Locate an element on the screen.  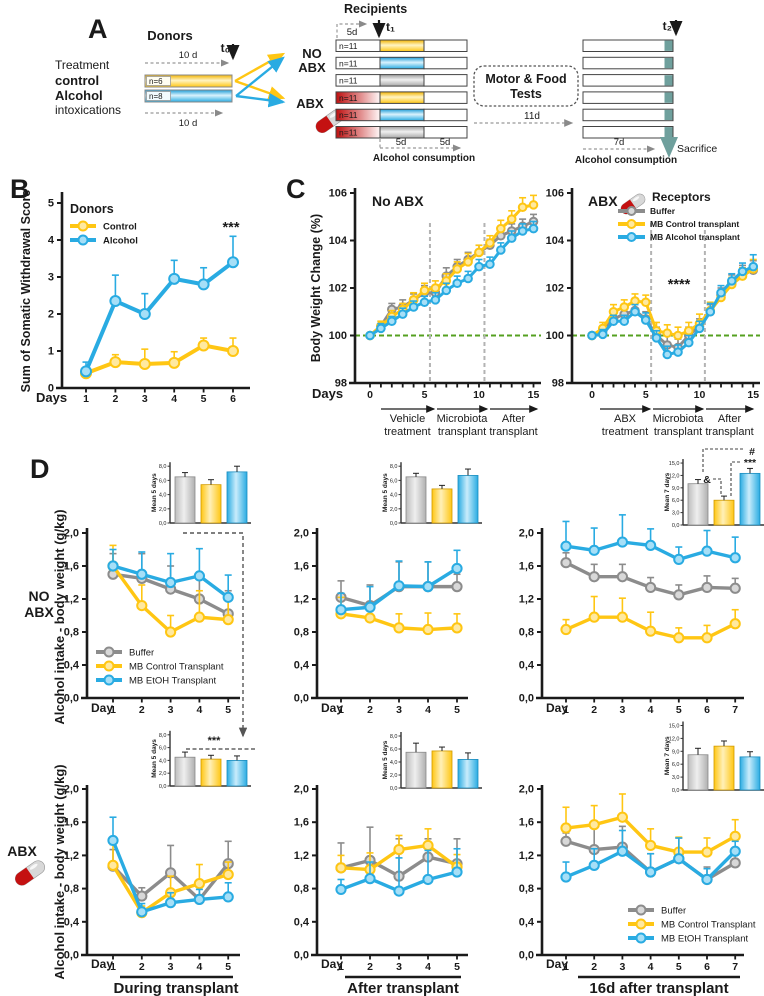
phase-label: transplant is located at coordinates (462, 432).